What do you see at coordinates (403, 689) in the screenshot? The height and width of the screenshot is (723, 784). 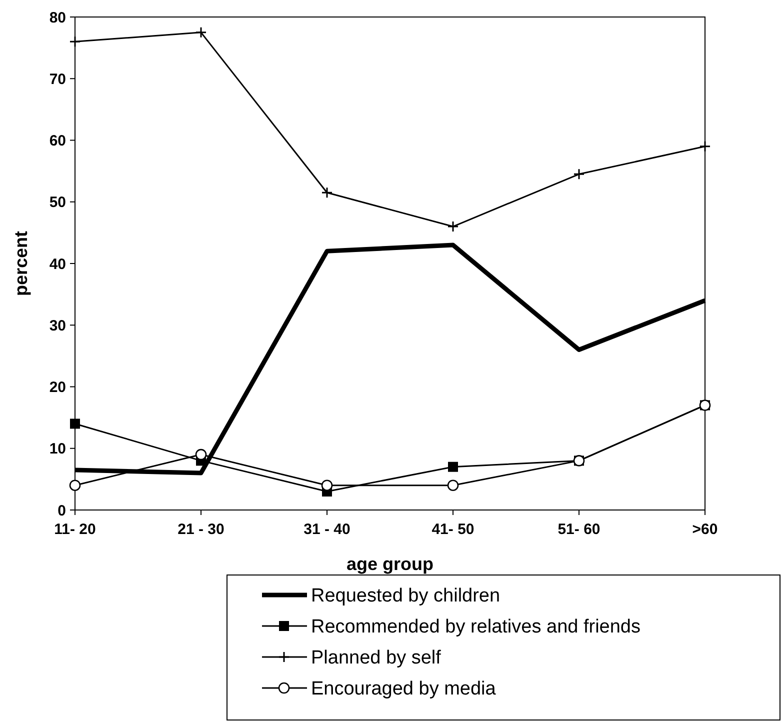 I see `legend-label: Encouraged by media` at bounding box center [403, 689].